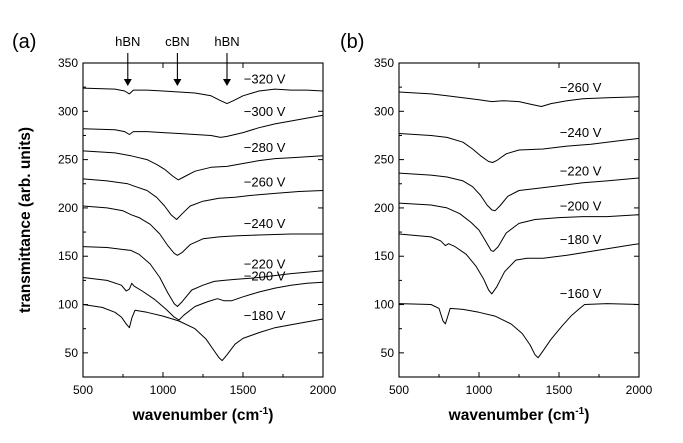  What do you see at coordinates (265, 111) in the screenshot?
I see `series-label: −300 V` at bounding box center [265, 111].